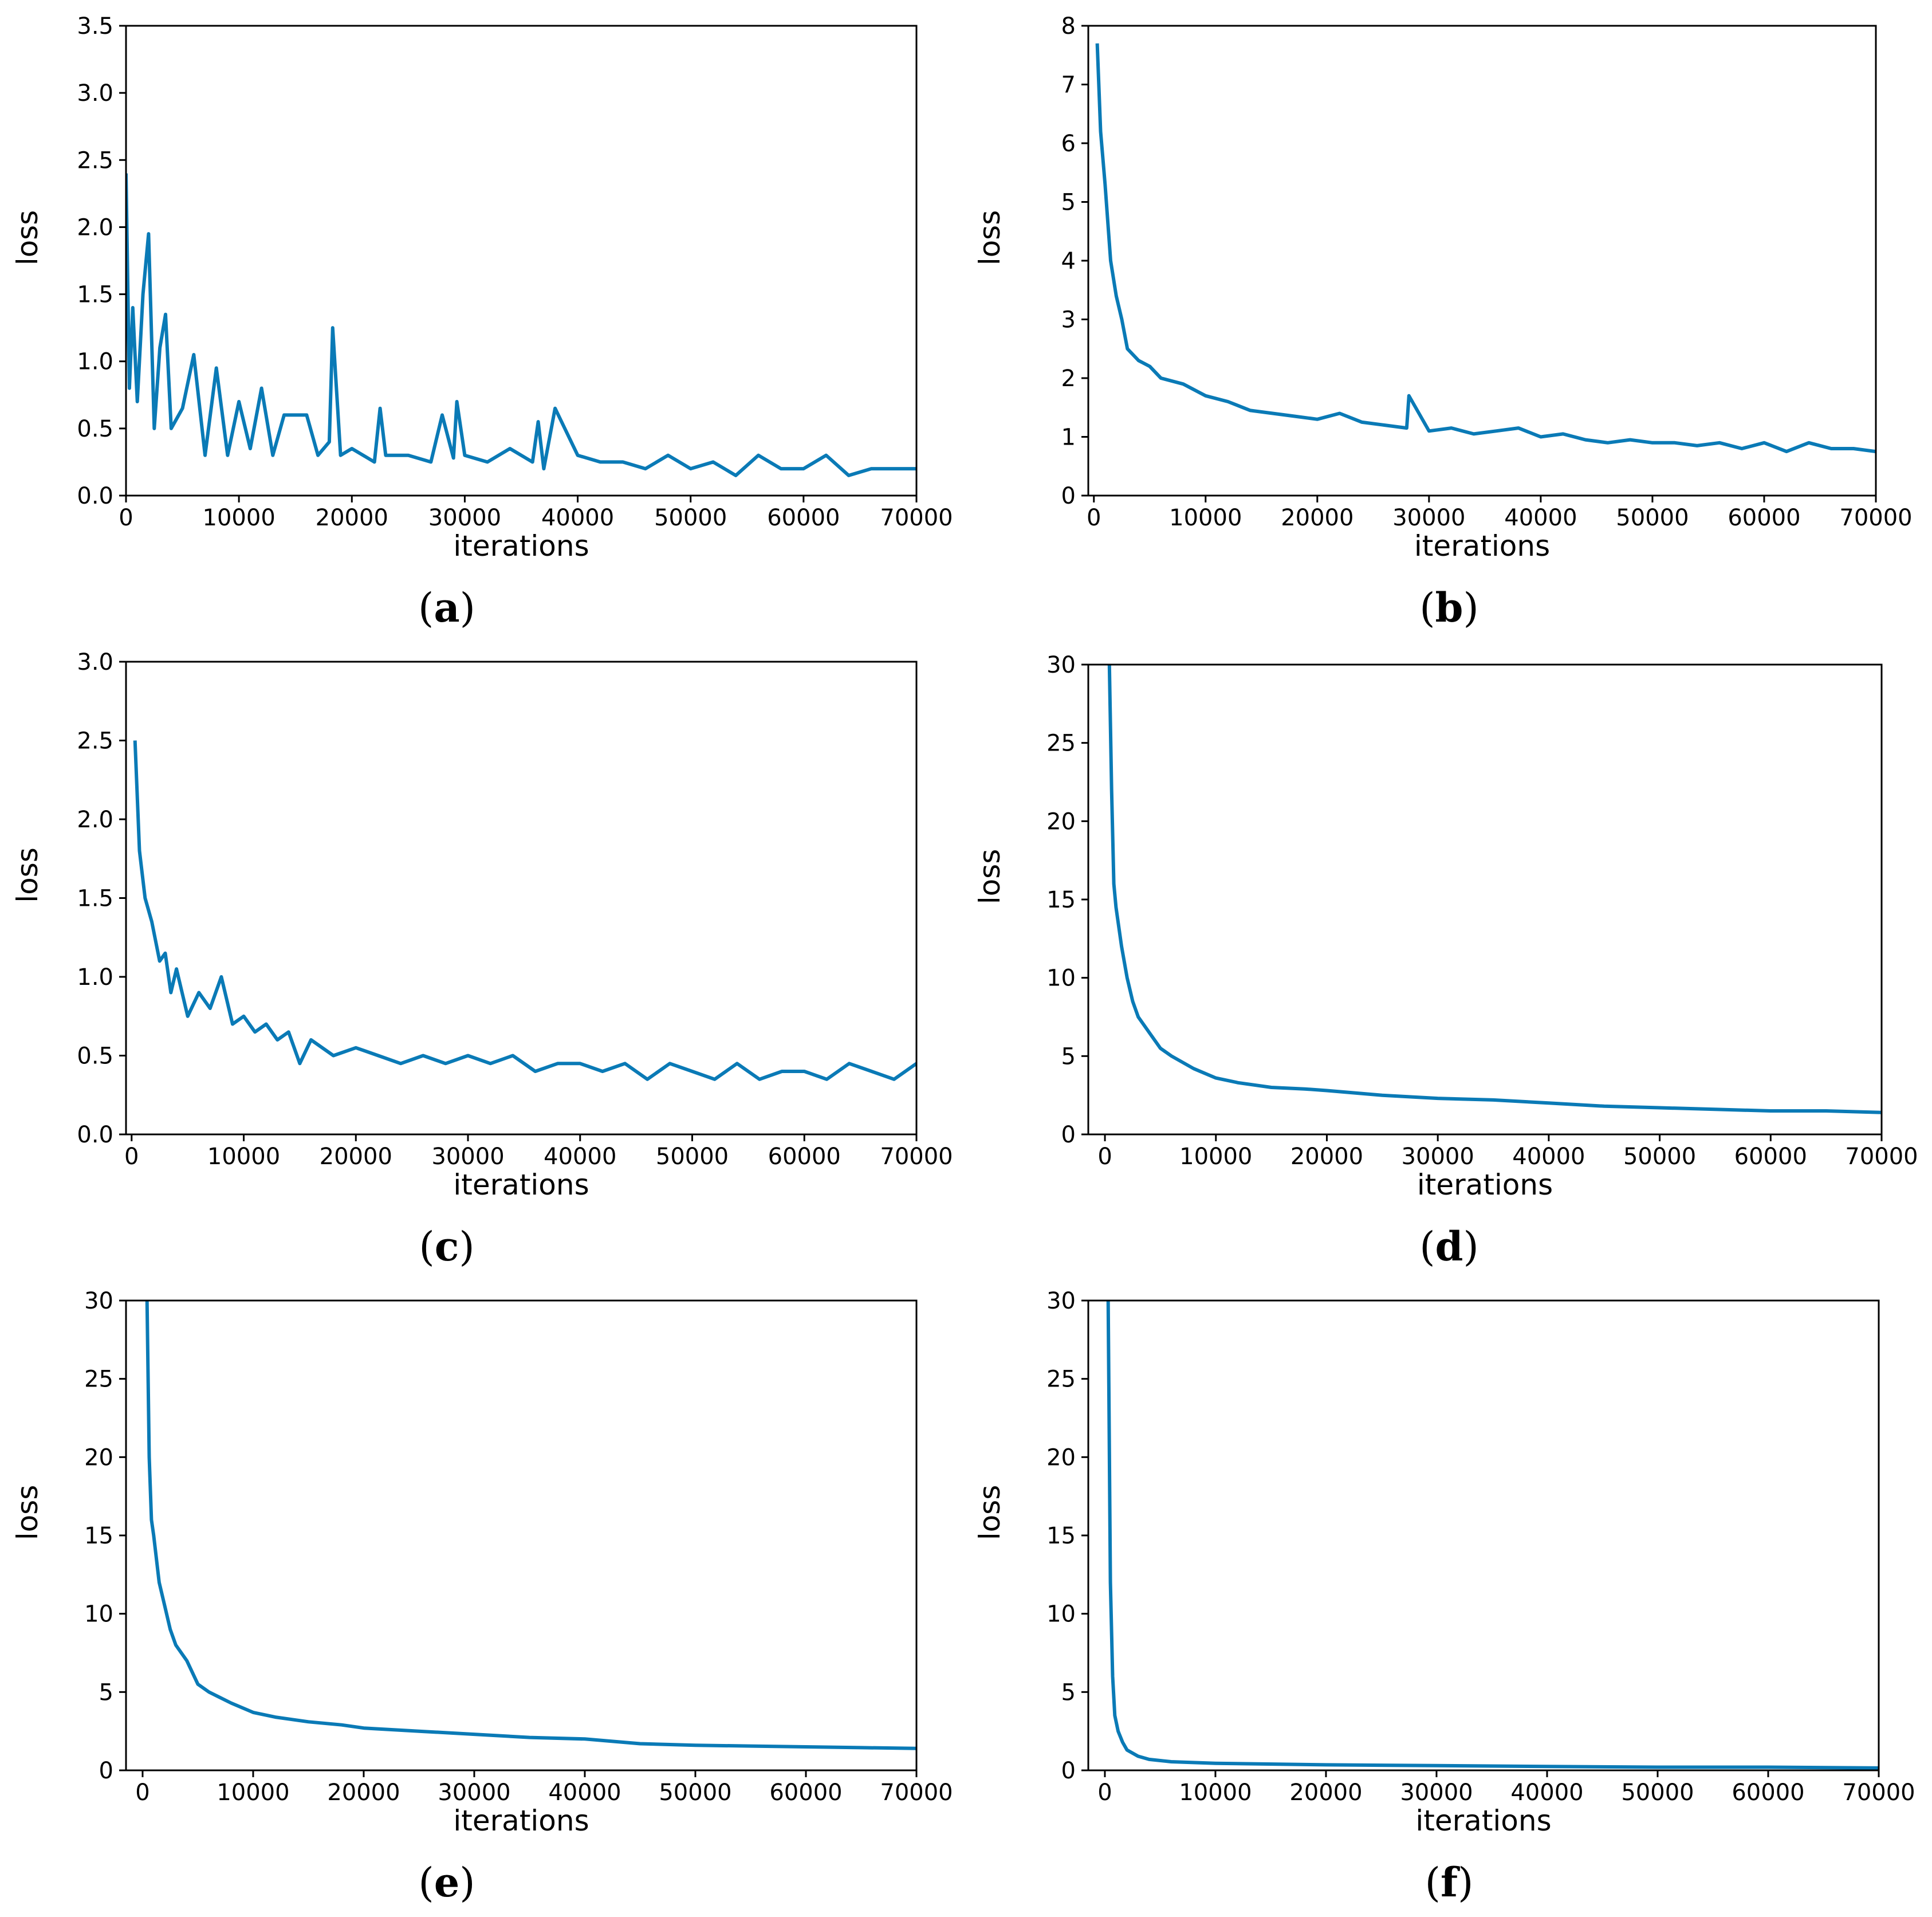  Describe the element at coordinates (1483, 1535) in the screenshot. I see `plot-frame-f` at that location.